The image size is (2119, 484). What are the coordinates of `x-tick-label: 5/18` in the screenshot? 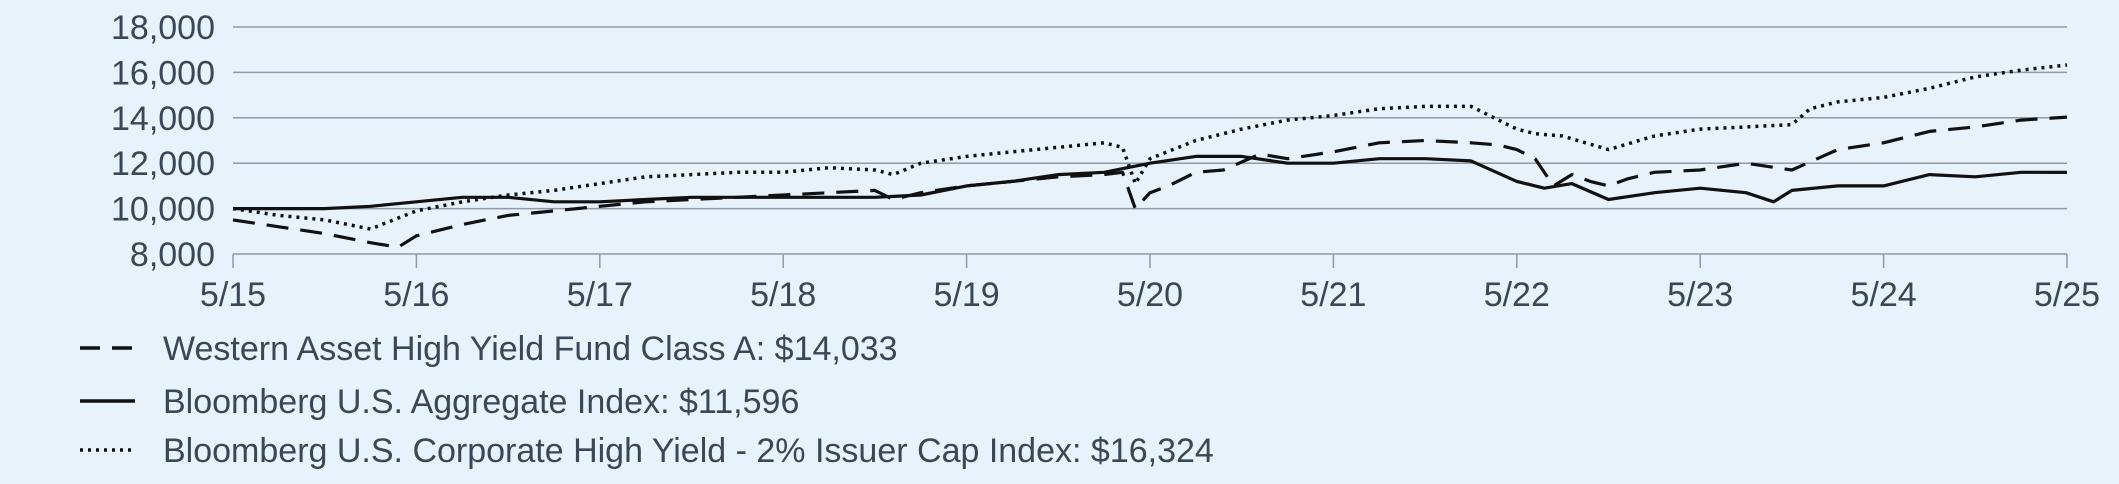 It's located at (783, 295).